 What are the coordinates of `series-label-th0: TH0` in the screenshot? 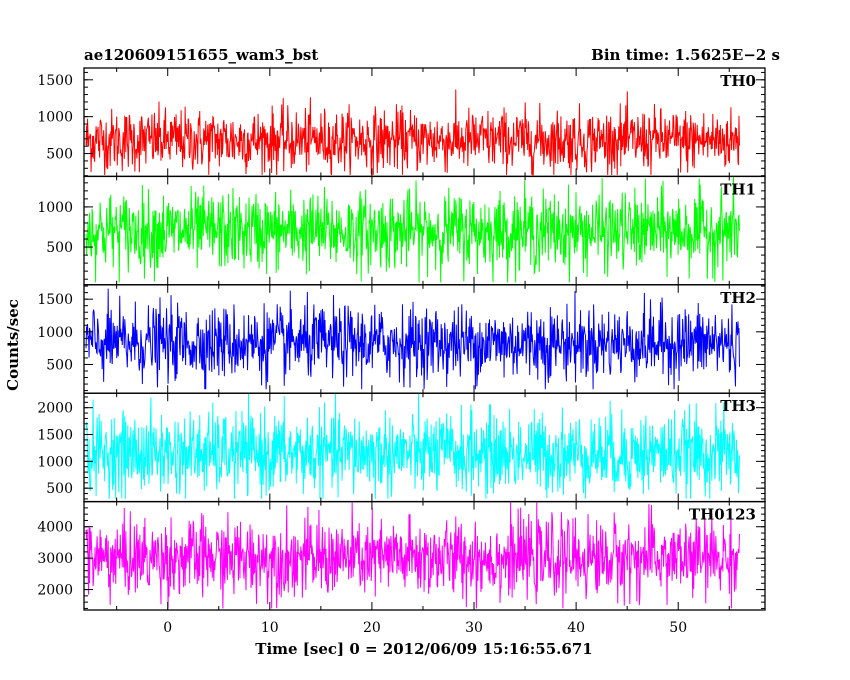 It's located at (738, 81).